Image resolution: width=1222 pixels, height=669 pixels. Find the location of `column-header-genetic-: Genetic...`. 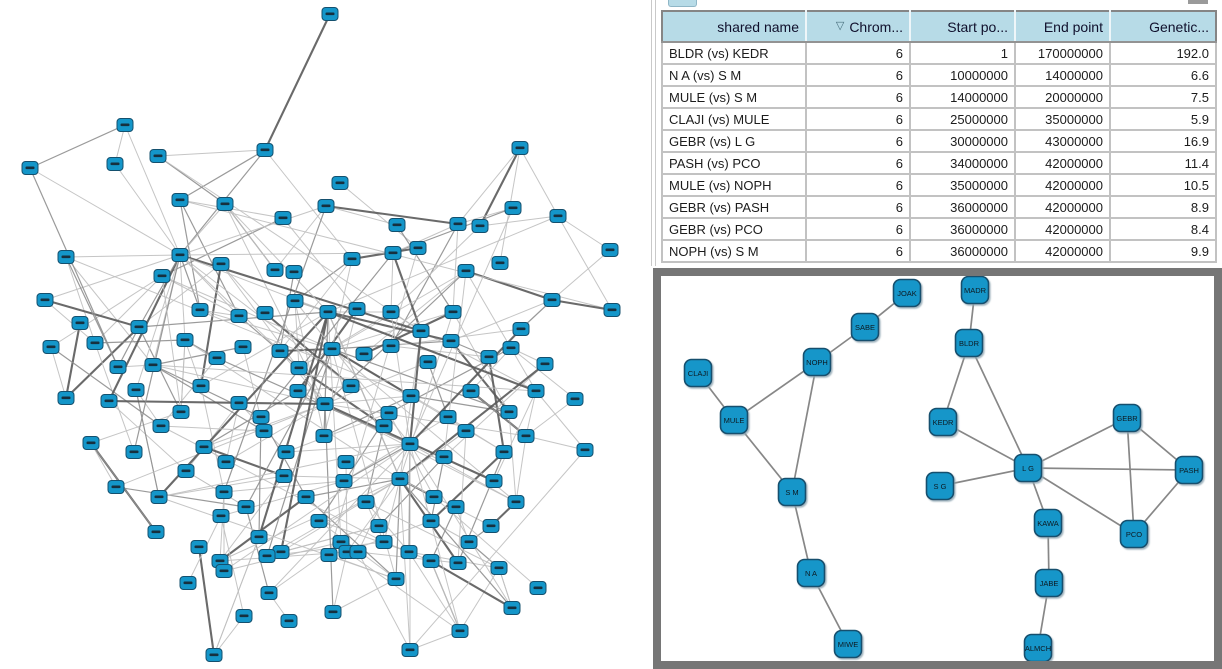

column-header-genetic-: Genetic... is located at coordinates (1162, 27).